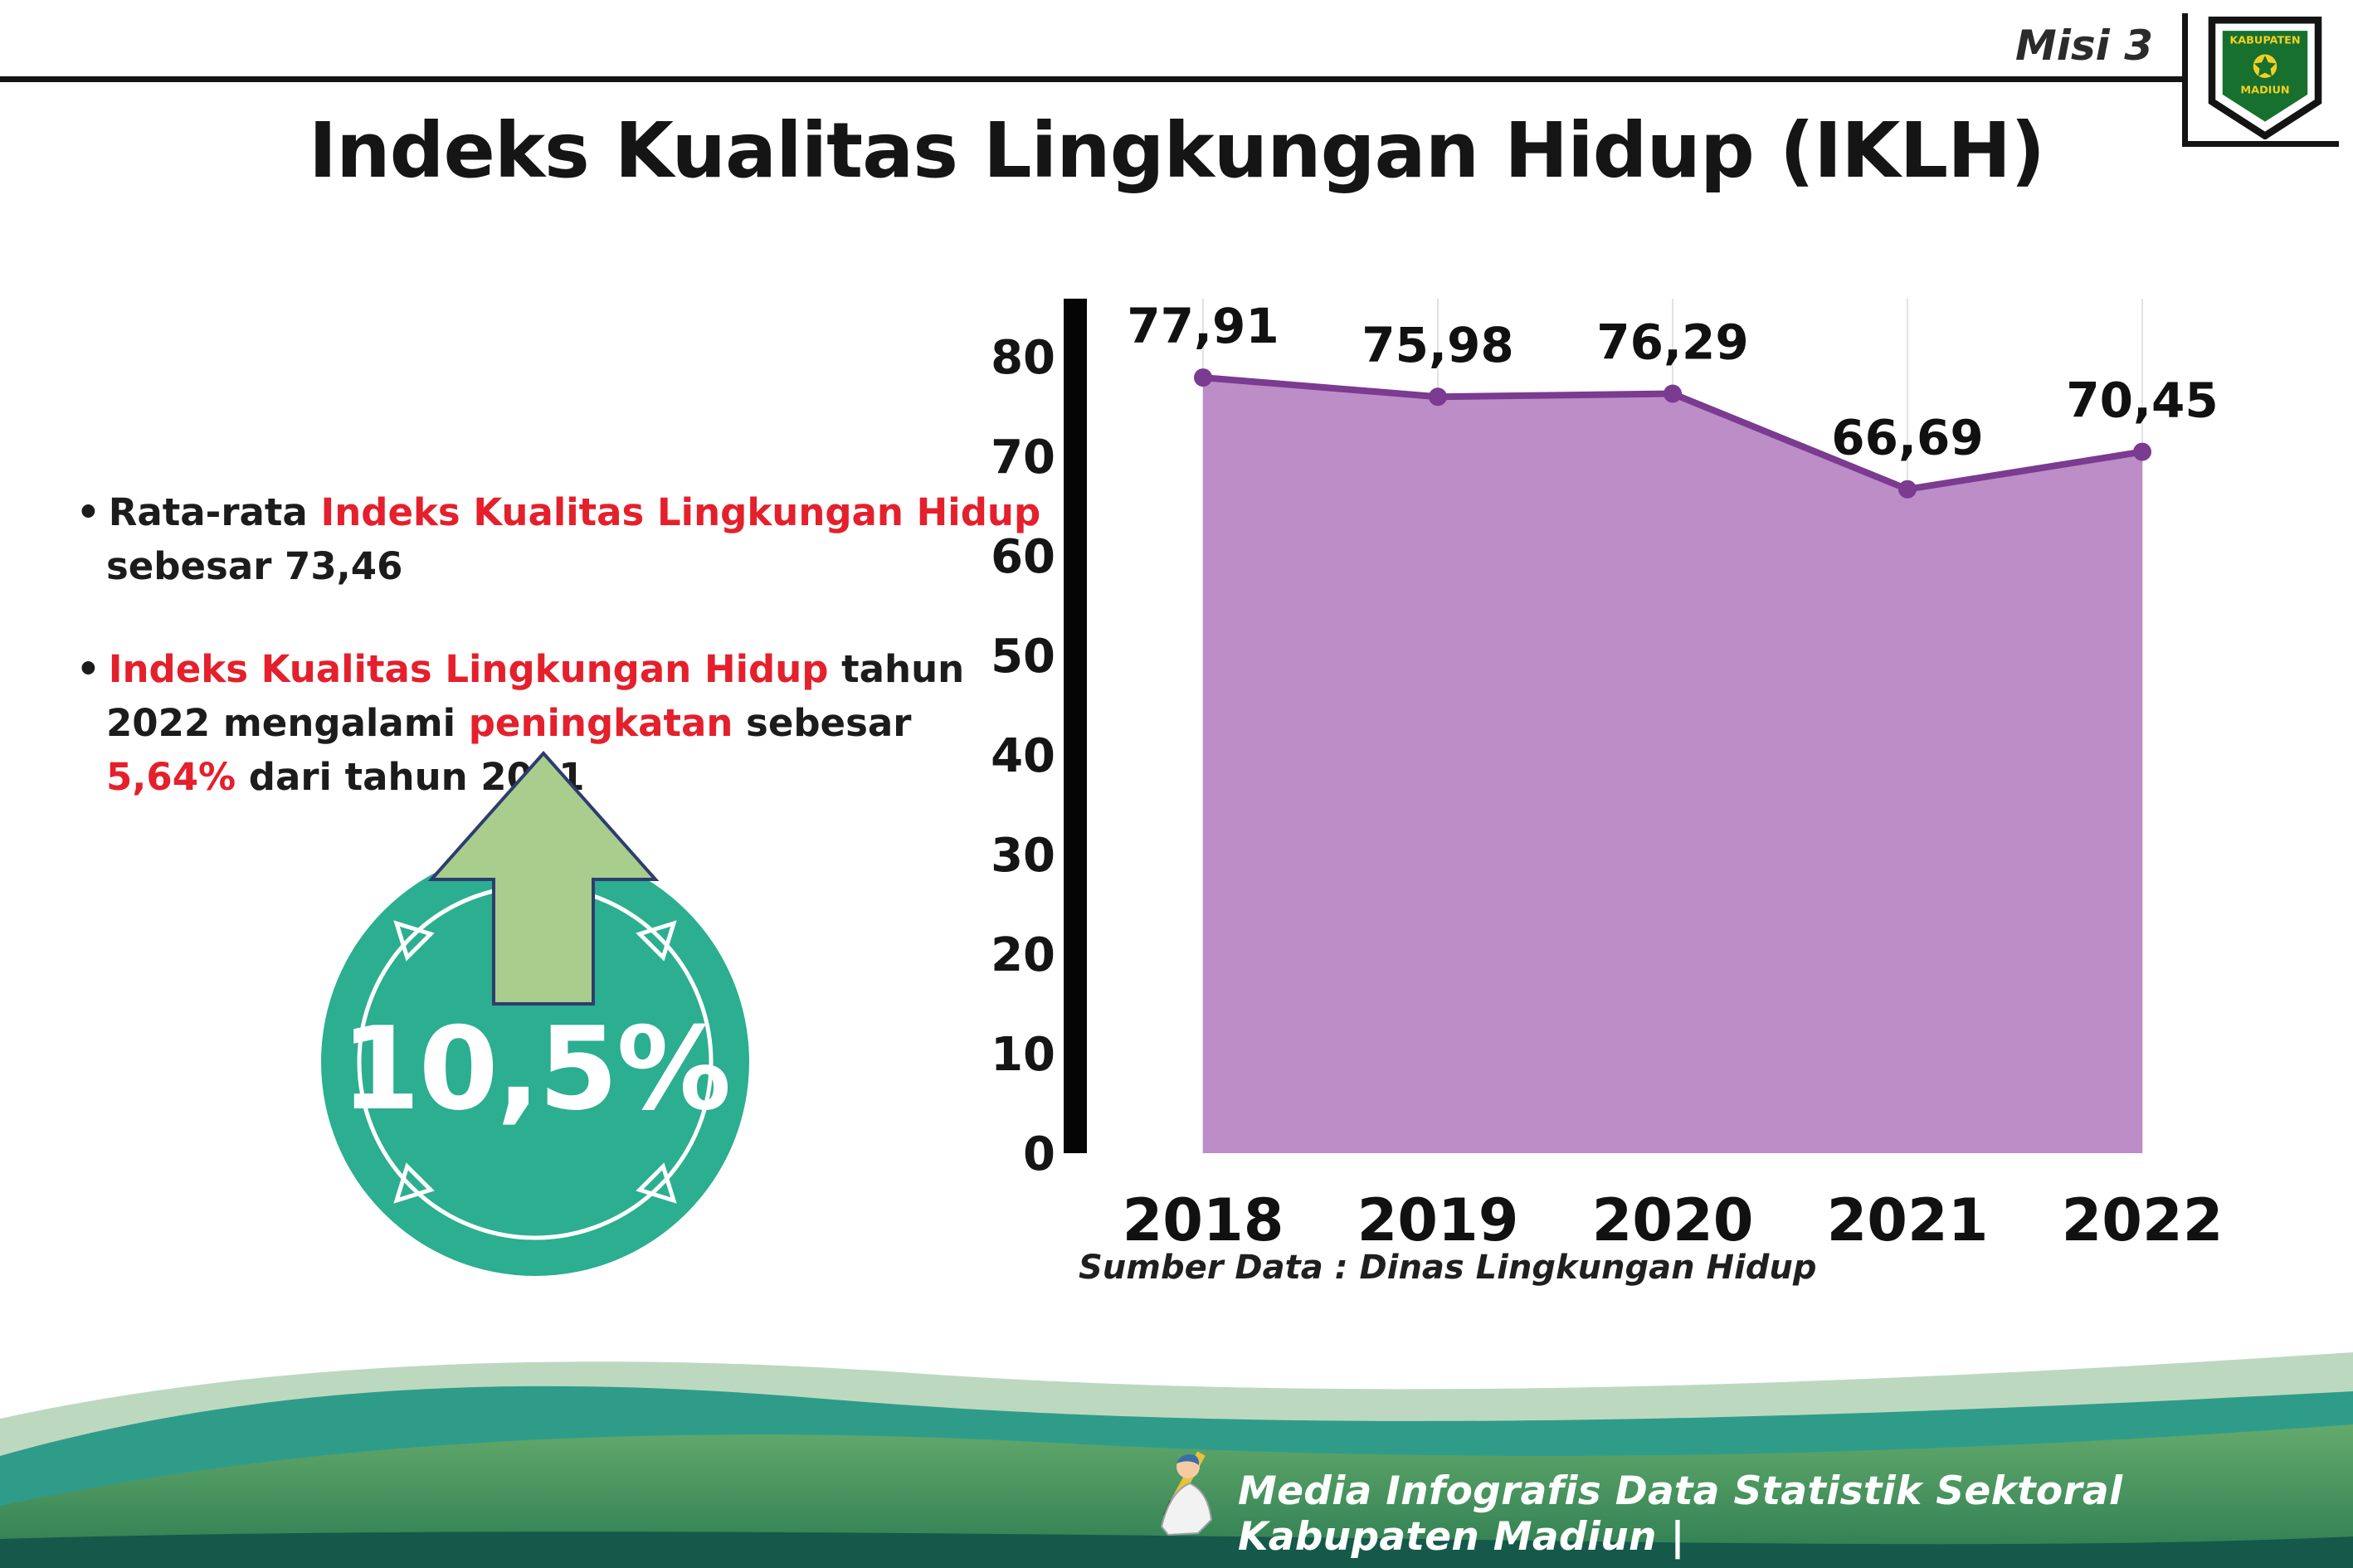  I want to click on svg-text: 70, so click(1023, 458).